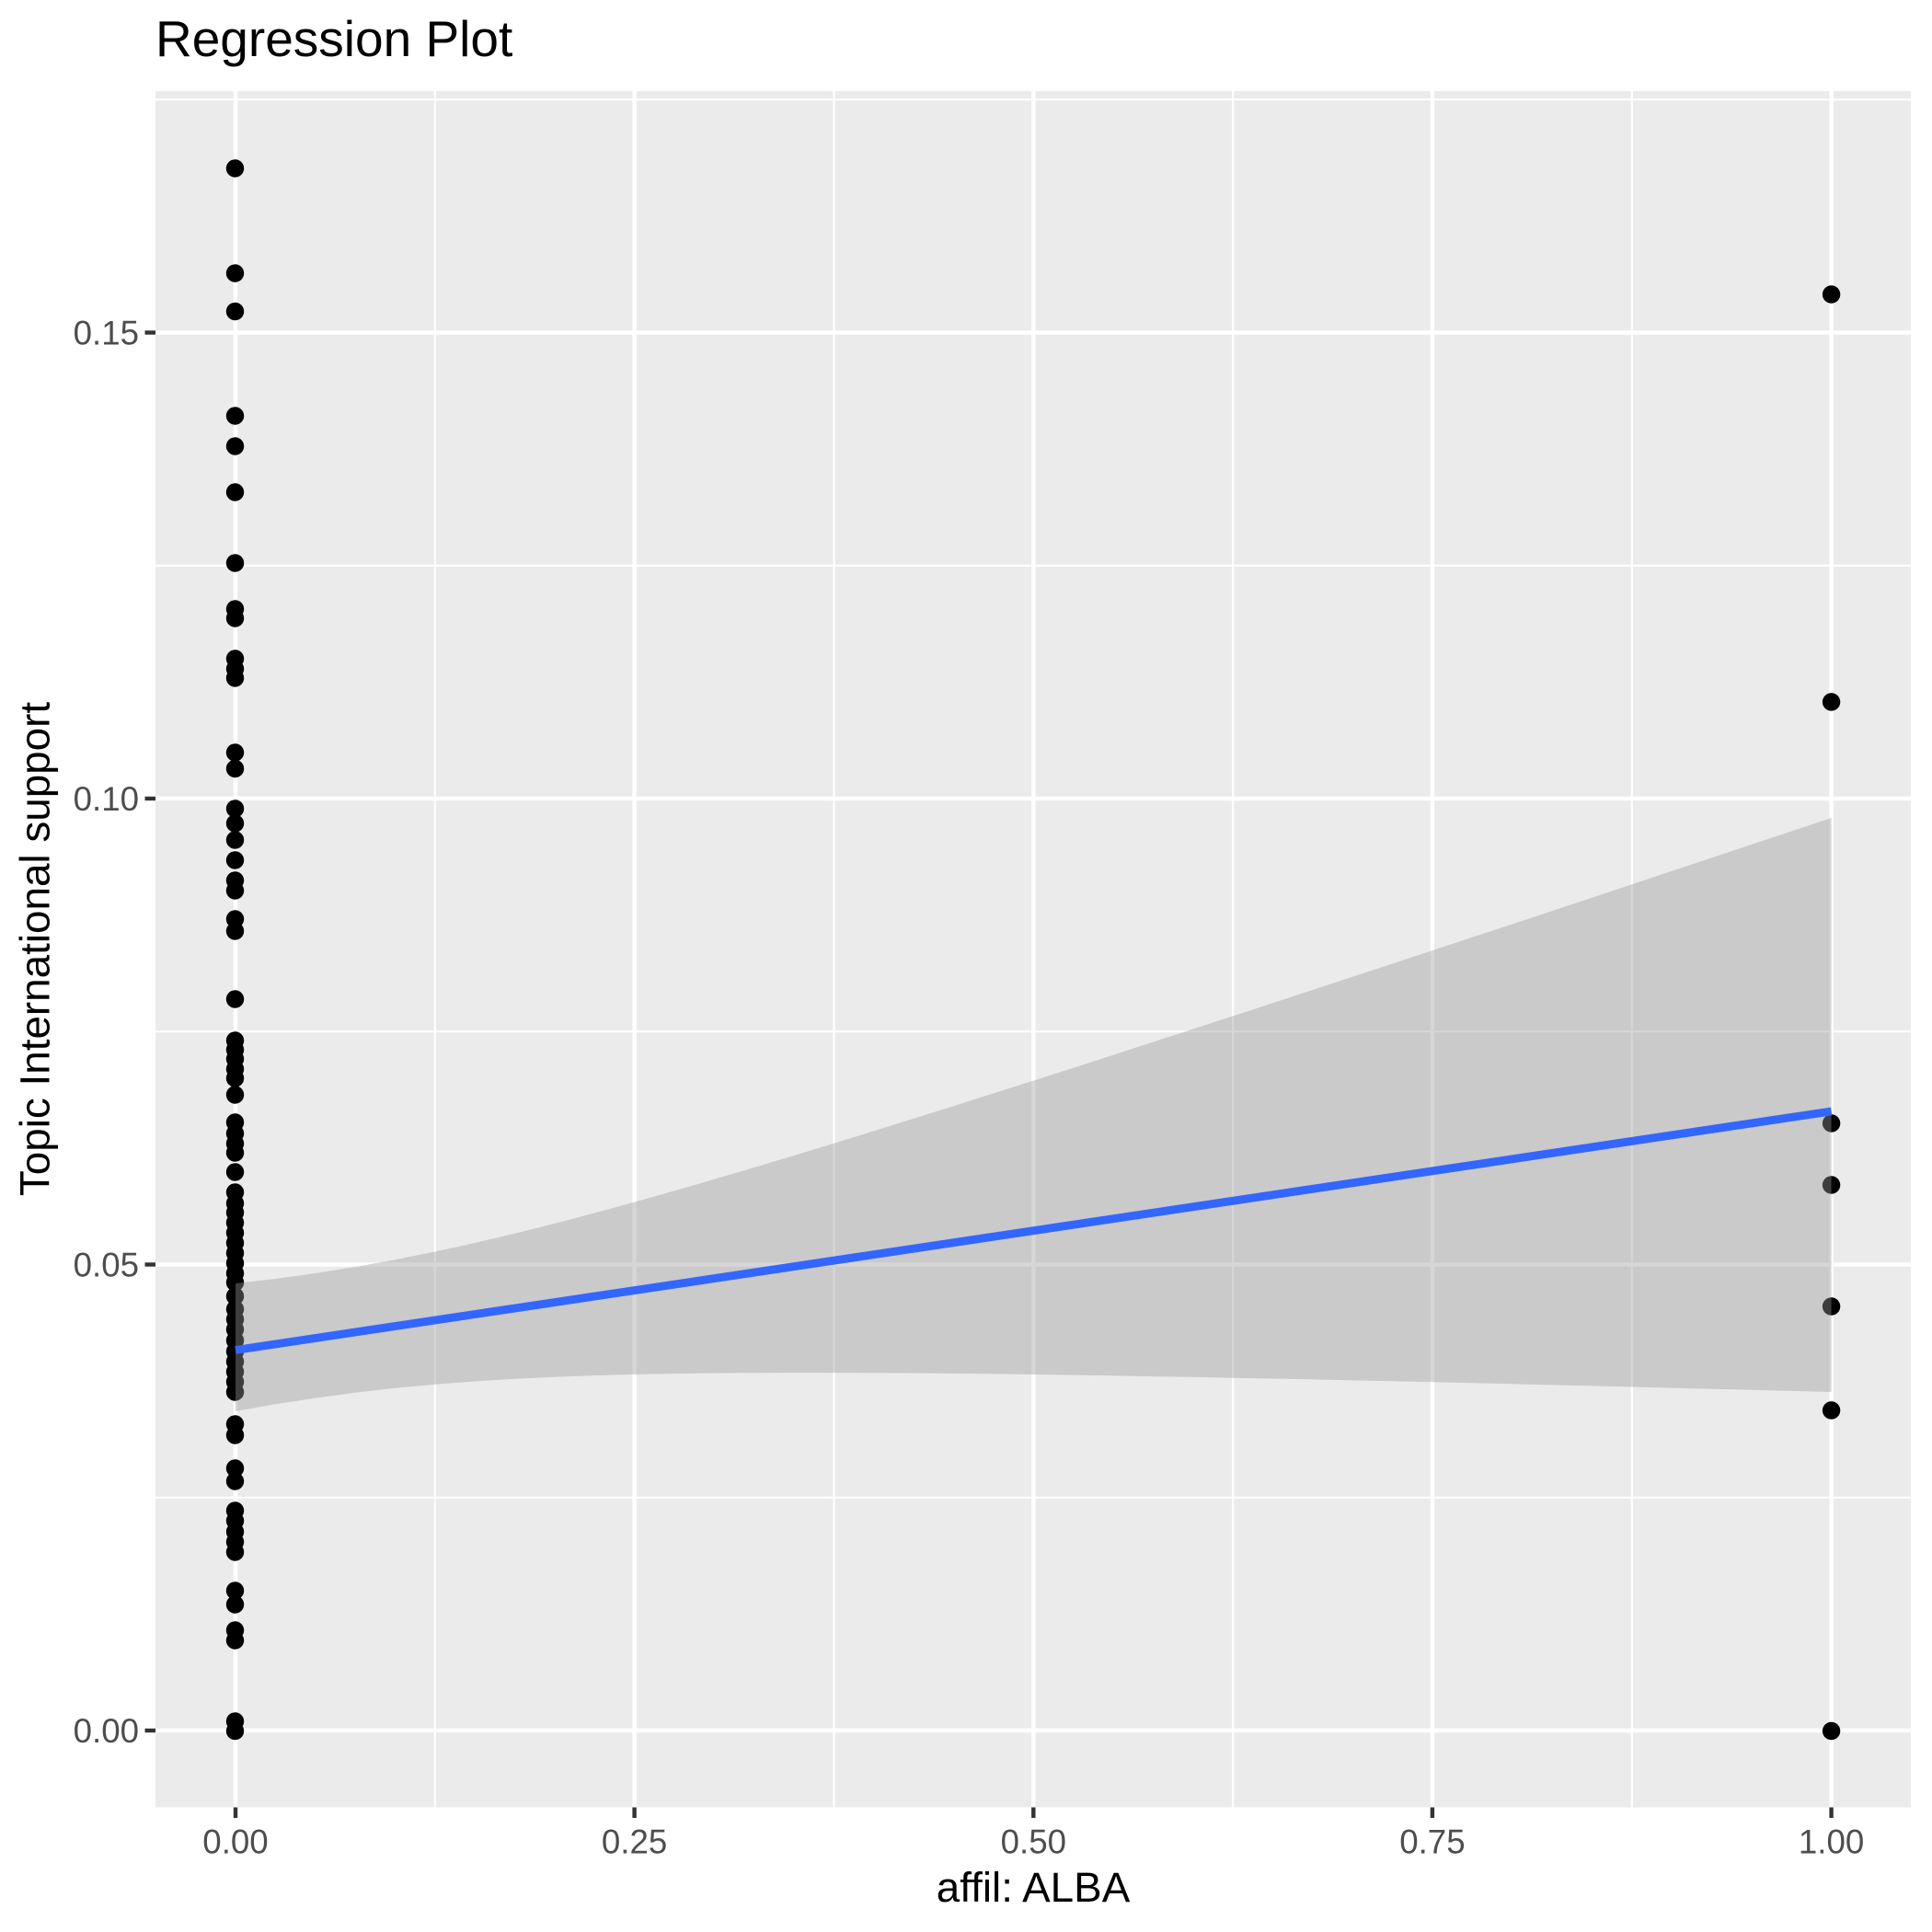  Describe the element at coordinates (333, 38) in the screenshot. I see `svg-text: Regression Plot` at that location.